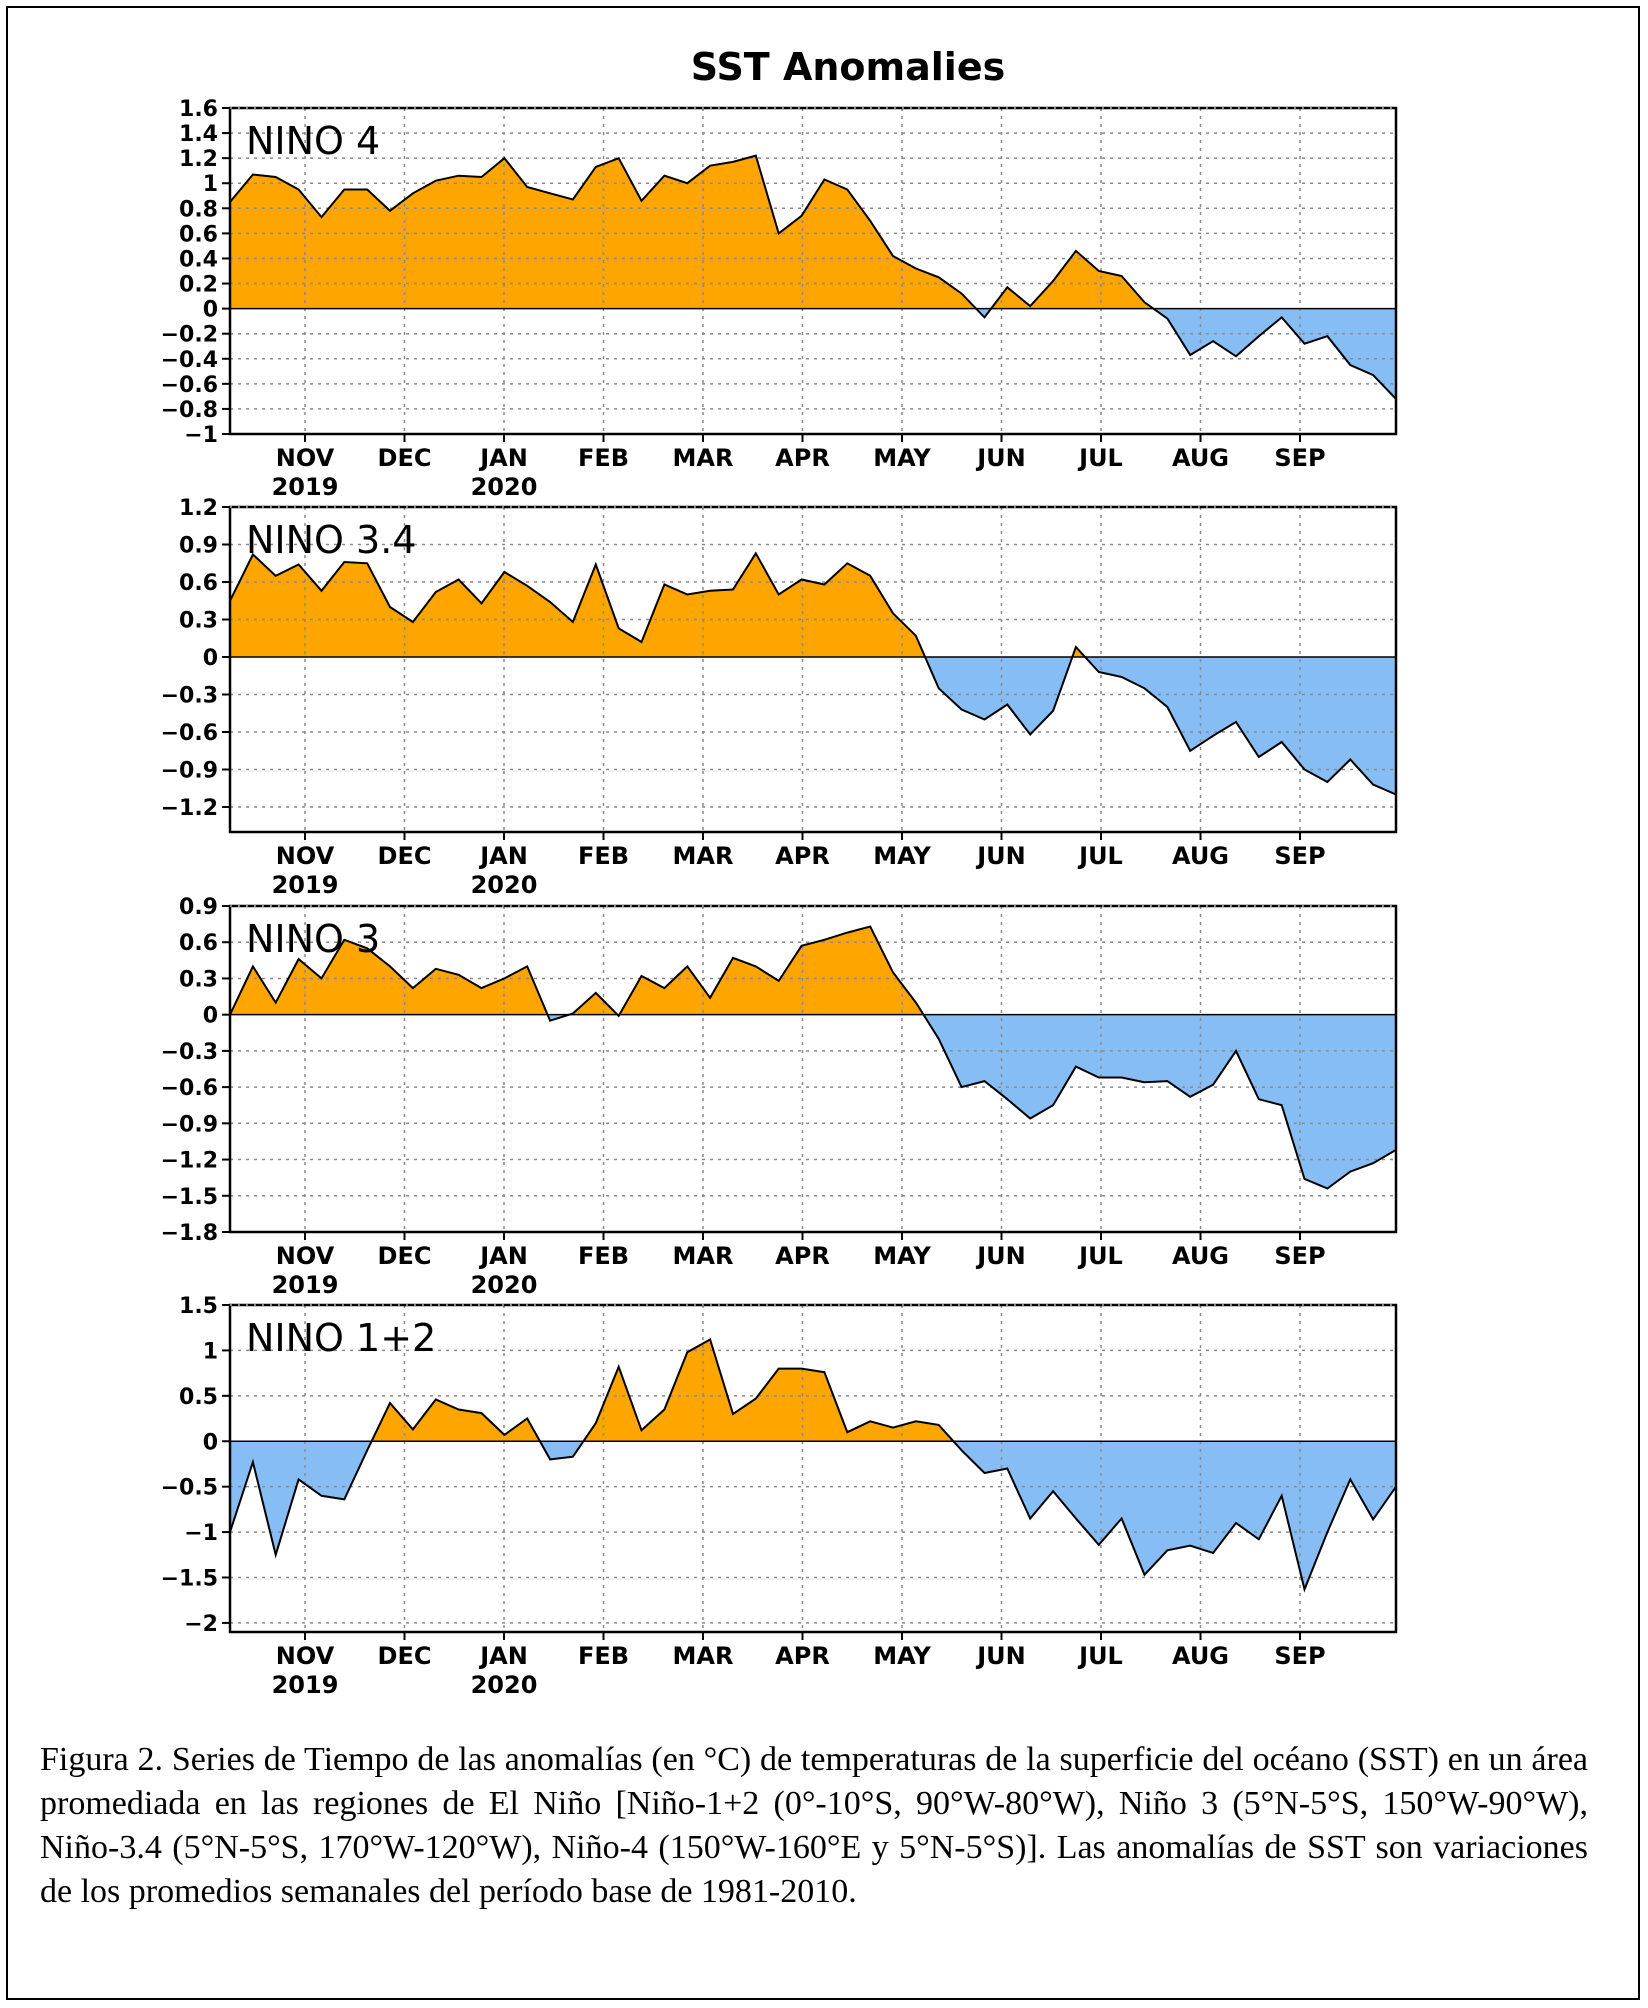  I want to click on region-label: NINO 3.4, so click(331, 540).